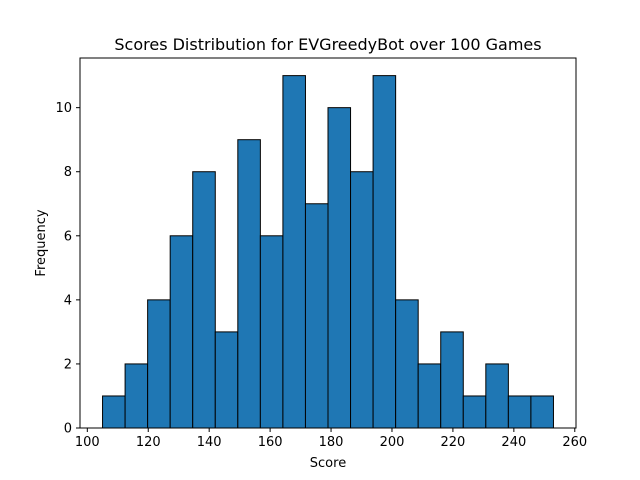 Image resolution: width=640 pixels, height=480 pixels. Describe the element at coordinates (209, 442) in the screenshot. I see `x-tick-label: 140` at that location.